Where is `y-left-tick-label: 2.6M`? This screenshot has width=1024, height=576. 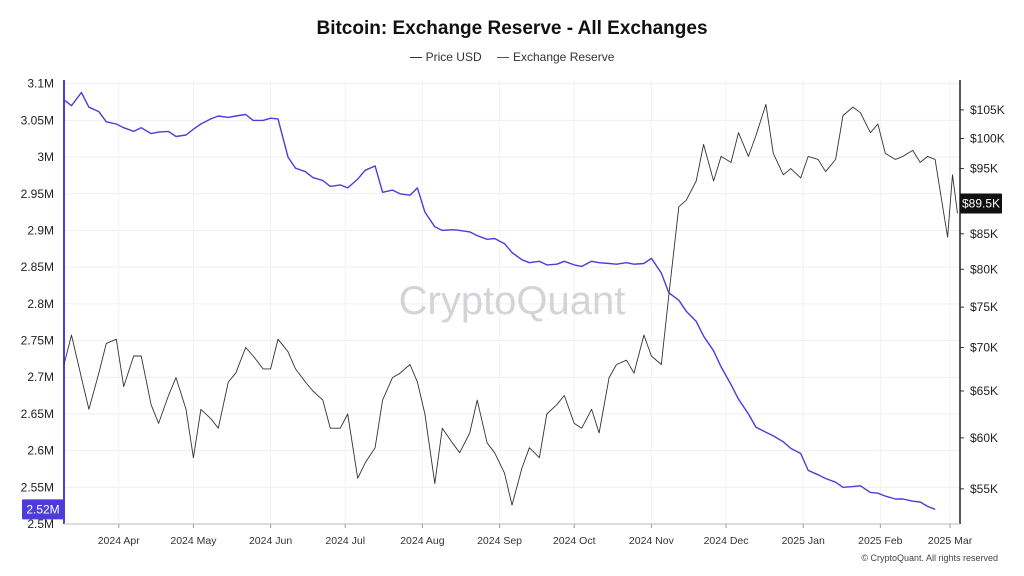
y-left-tick-label: 2.6M is located at coordinates (40, 451).